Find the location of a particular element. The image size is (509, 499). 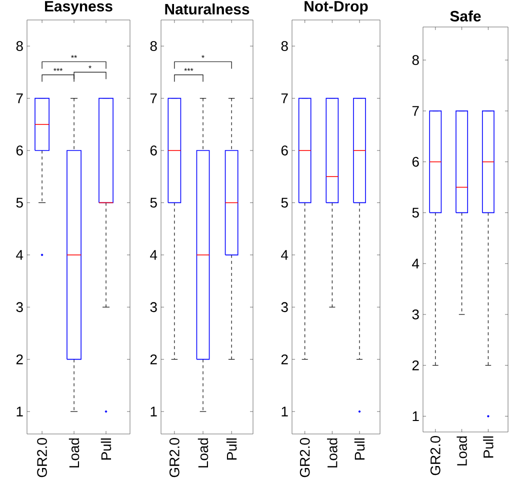

chart-title: Not-Drop is located at coordinates (336, 7).